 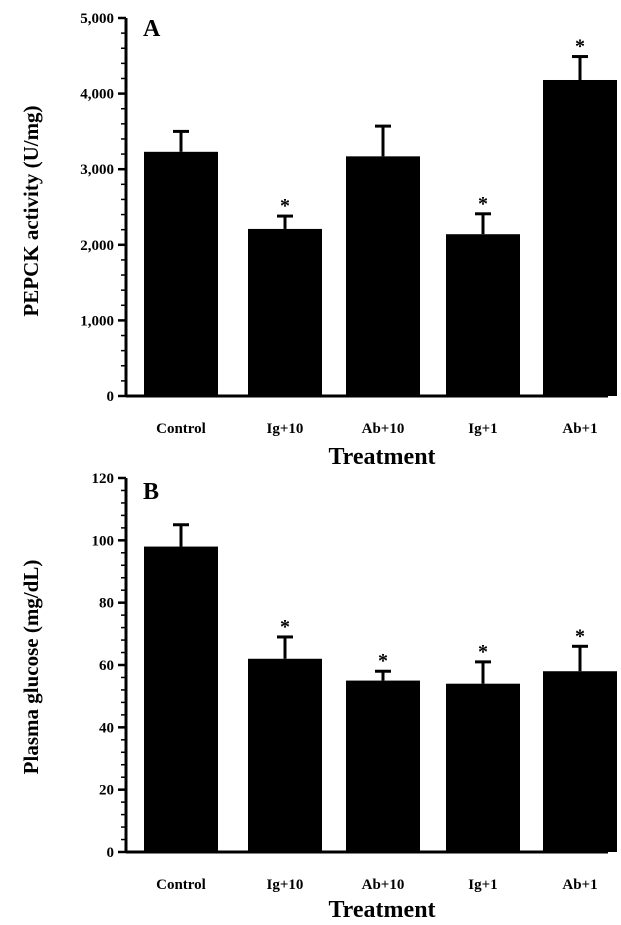 What do you see at coordinates (106, 728) in the screenshot?
I see `panel-b-y-tick-label: 40` at bounding box center [106, 728].